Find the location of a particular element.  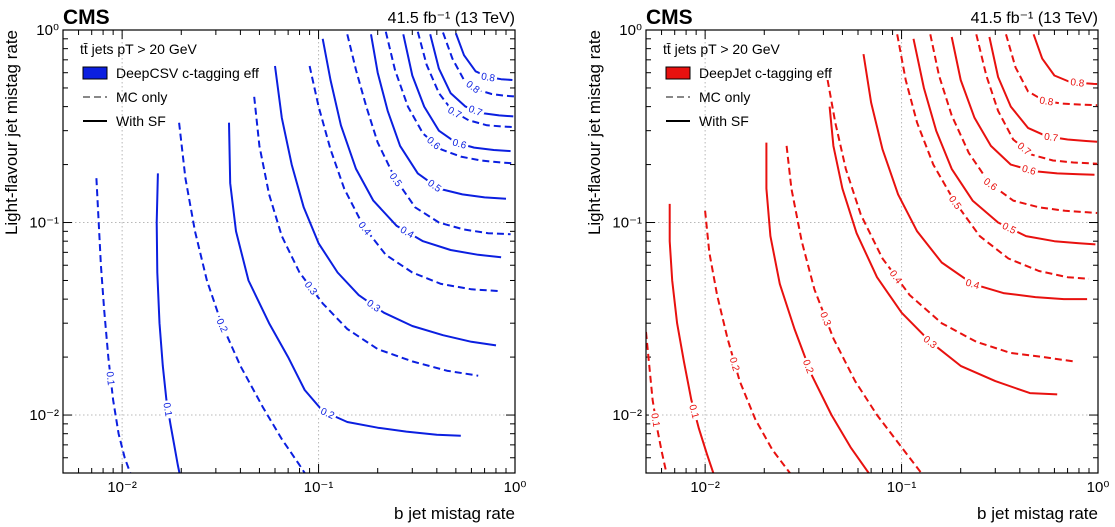

contour-line-0.2-mc-only is located at coordinates (748, 341).